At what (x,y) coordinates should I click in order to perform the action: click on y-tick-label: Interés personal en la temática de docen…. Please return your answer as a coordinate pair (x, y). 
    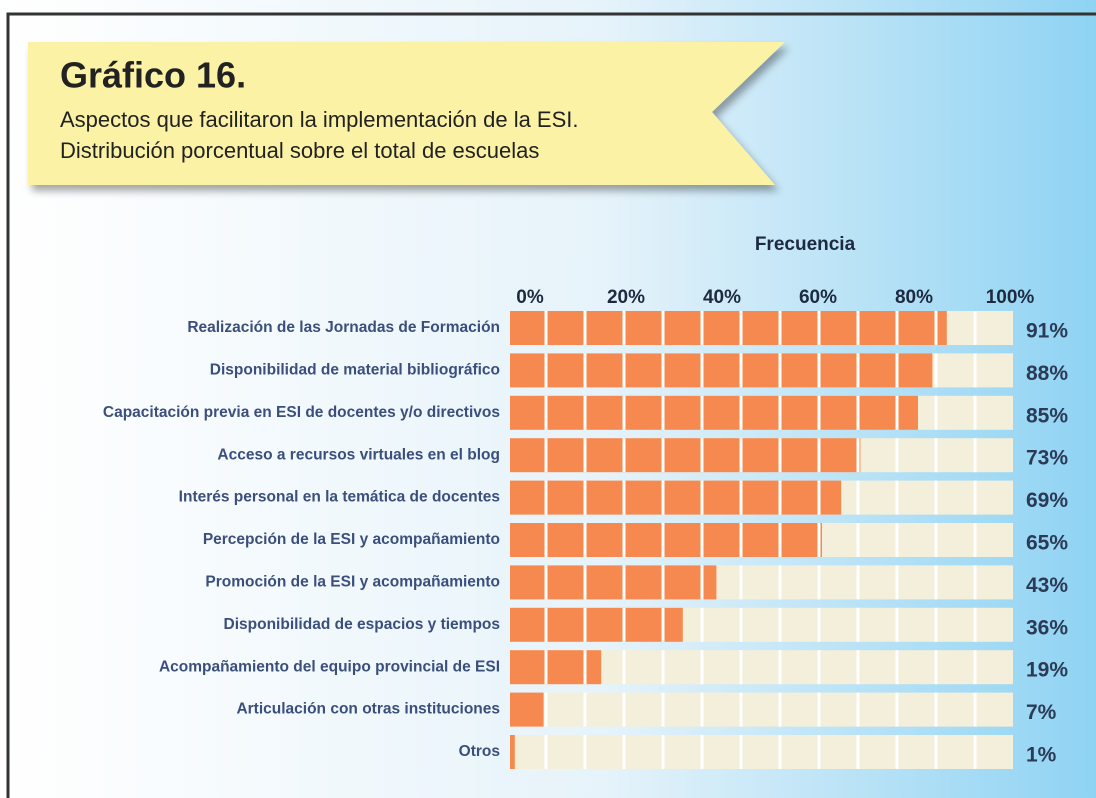
    Looking at the image, I should click on (339, 497).